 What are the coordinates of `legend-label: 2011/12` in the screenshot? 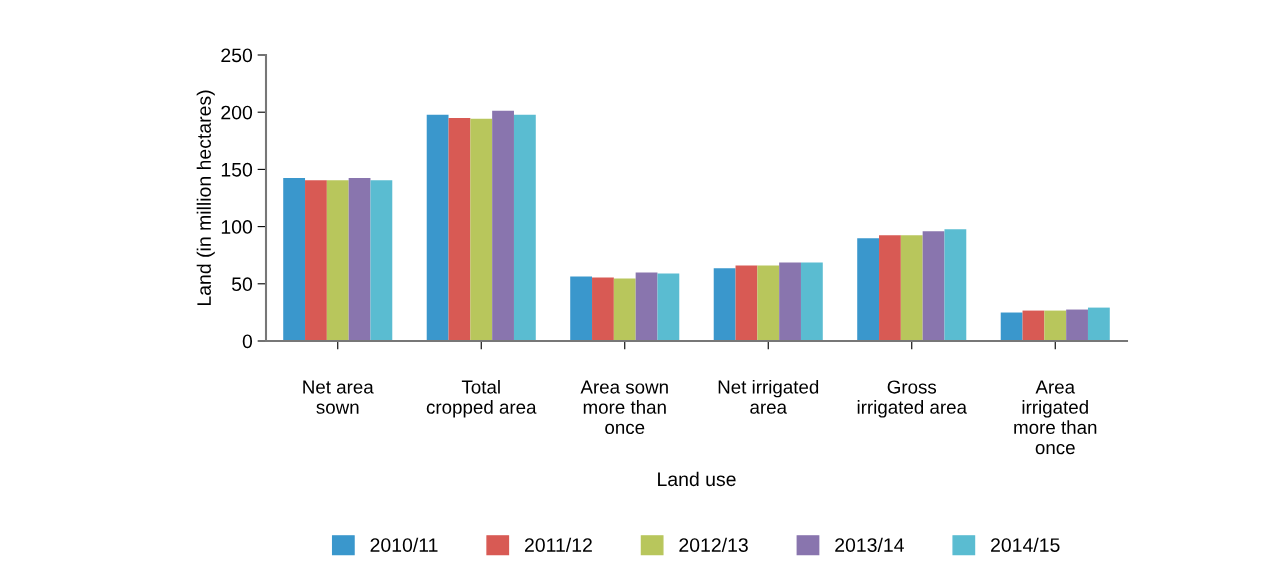 It's located at (558, 544).